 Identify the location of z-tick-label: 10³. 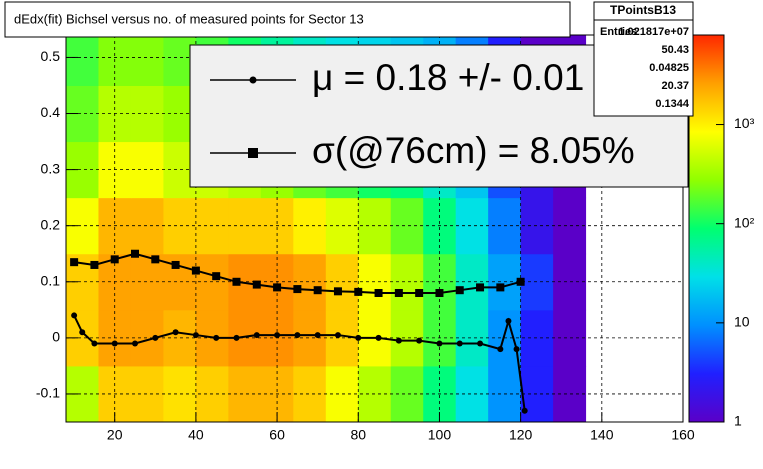
(744, 123).